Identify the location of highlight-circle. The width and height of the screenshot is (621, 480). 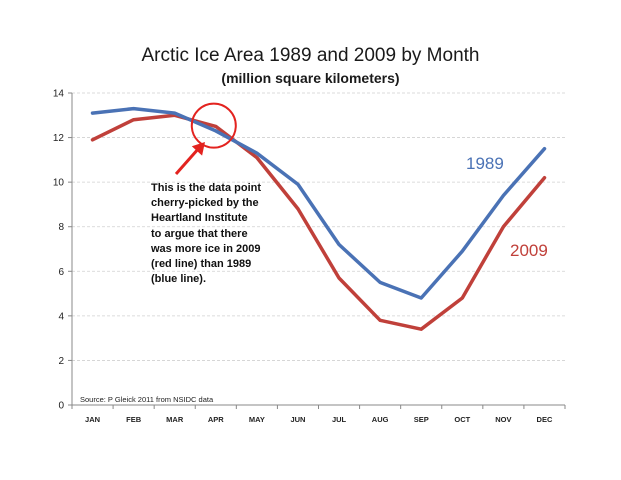
(213, 125).